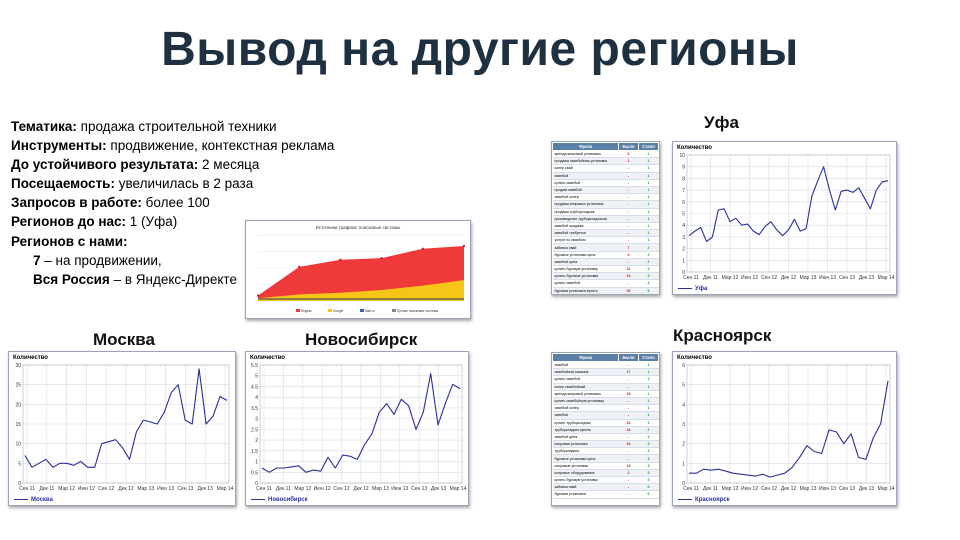 The height and width of the screenshot is (540, 960). Describe the element at coordinates (254, 366) in the screenshot. I see `y-tick-label: 5.5` at that location.